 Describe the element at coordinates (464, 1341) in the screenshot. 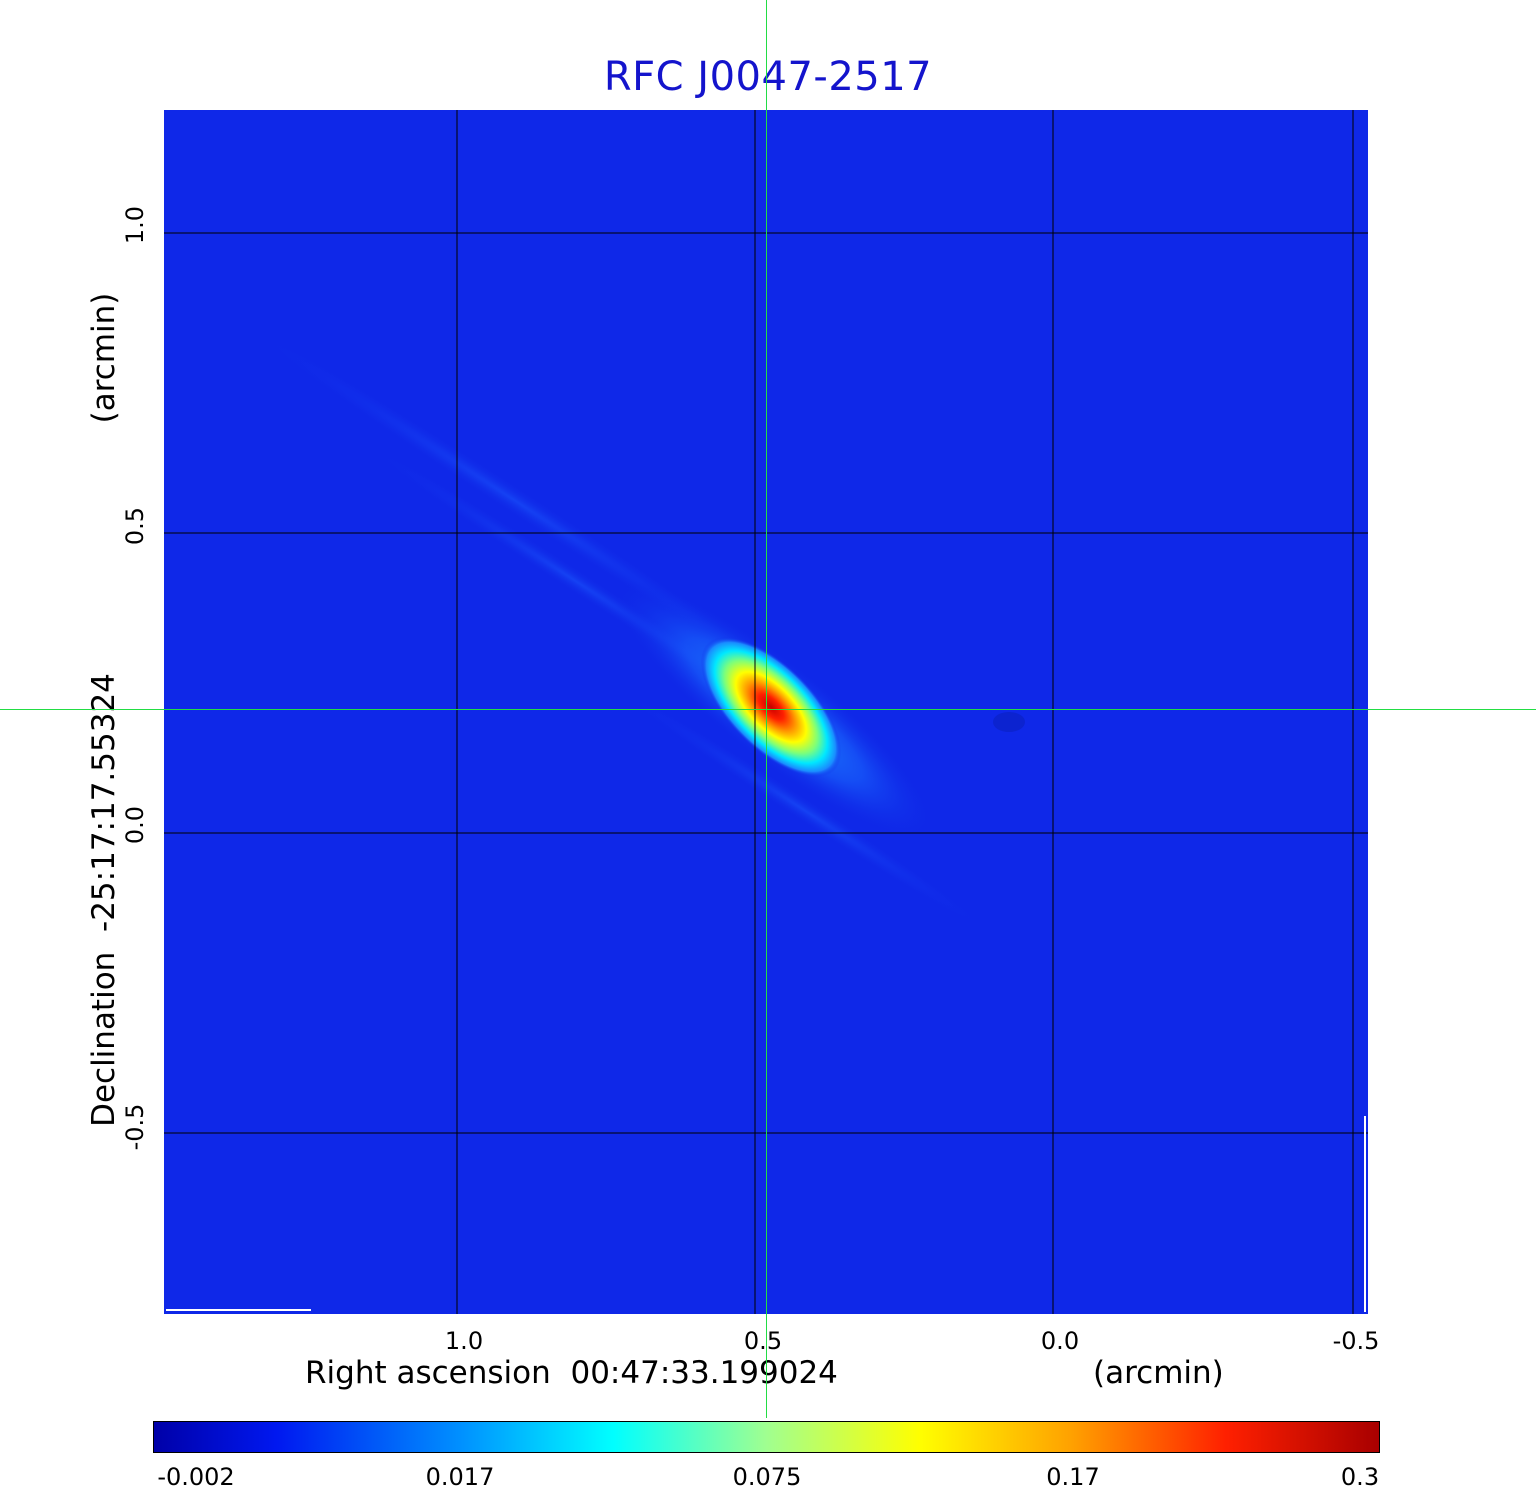

I see `x-tick: 1.0` at that location.